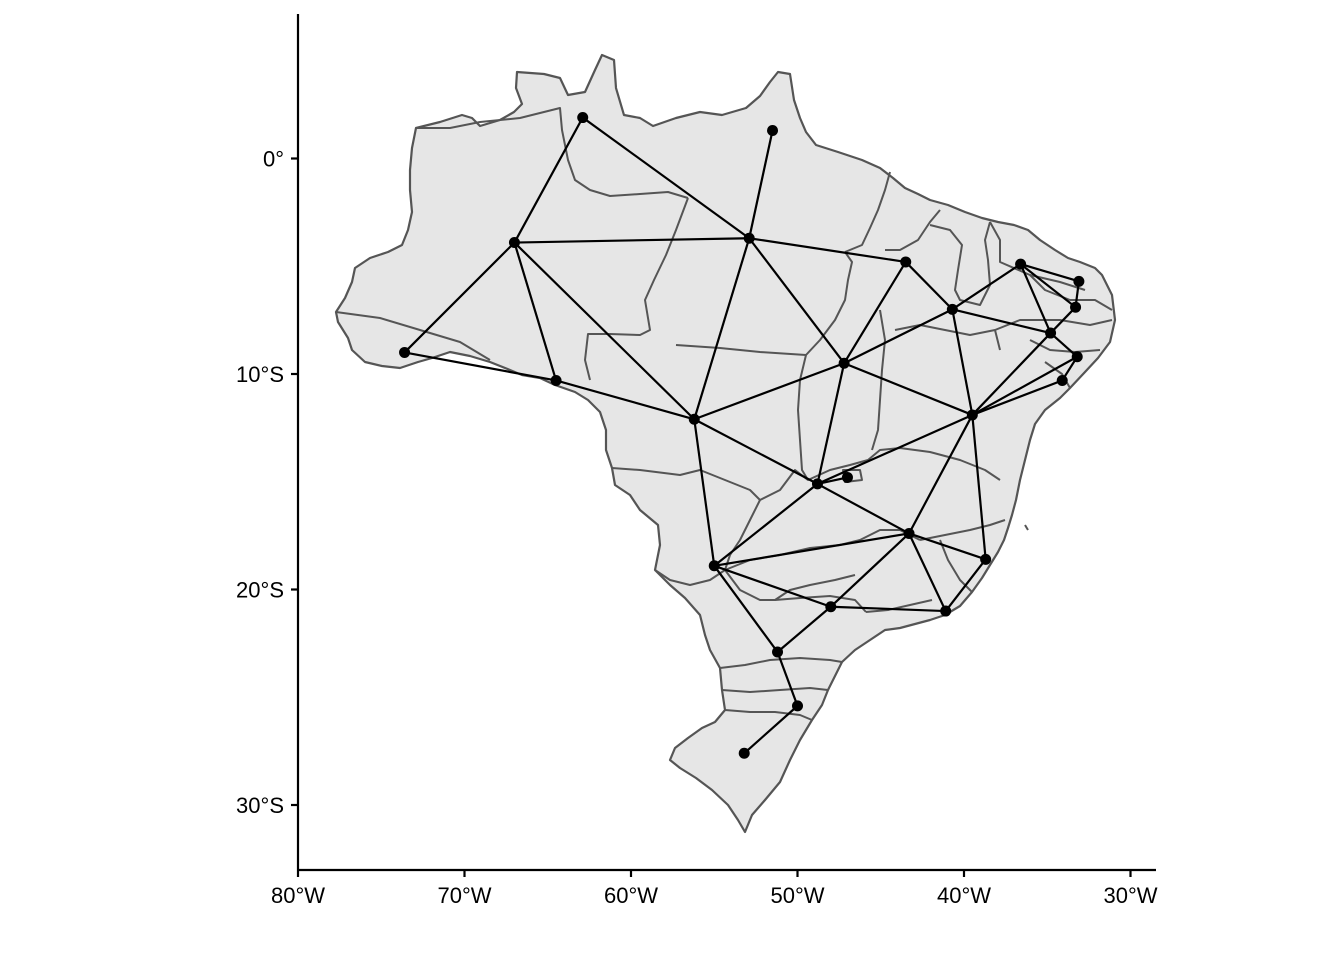 This screenshot has height=960, width=1344. What do you see at coordinates (766, 525) in the screenshot?
I see `edge-goias-mato-grosso-do-sul` at bounding box center [766, 525].